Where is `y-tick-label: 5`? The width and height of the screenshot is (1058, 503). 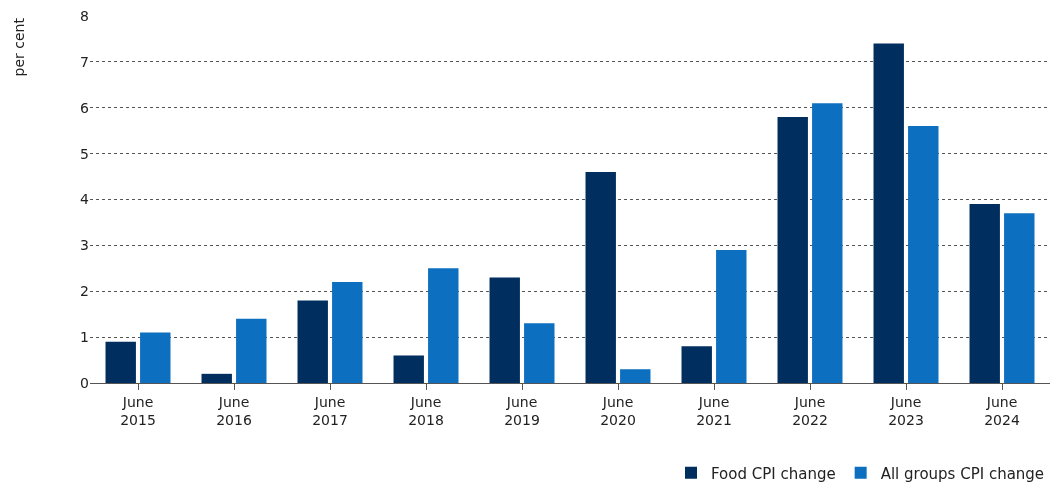
y-tick-label: 5 is located at coordinates (84, 153).